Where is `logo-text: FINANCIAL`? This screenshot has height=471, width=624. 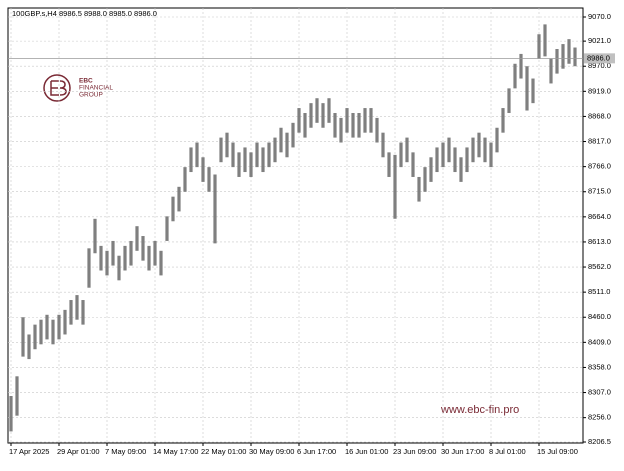
logo-text: FINANCIAL is located at coordinates (96, 88).